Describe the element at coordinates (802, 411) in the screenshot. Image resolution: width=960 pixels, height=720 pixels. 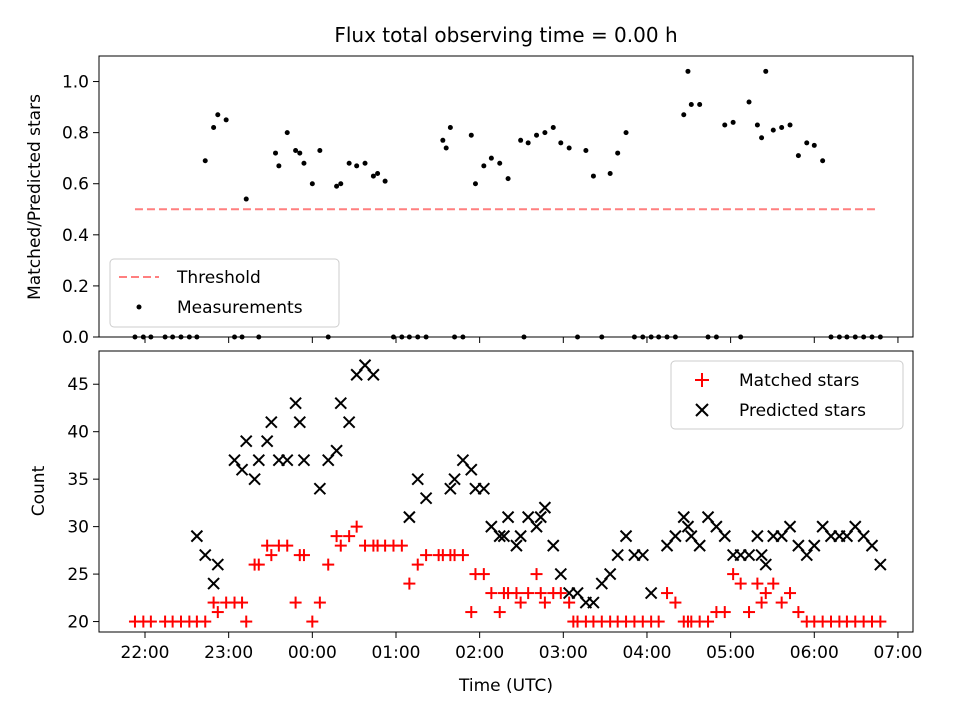
I see `legend-predicted-label: Predicted stars` at that location.